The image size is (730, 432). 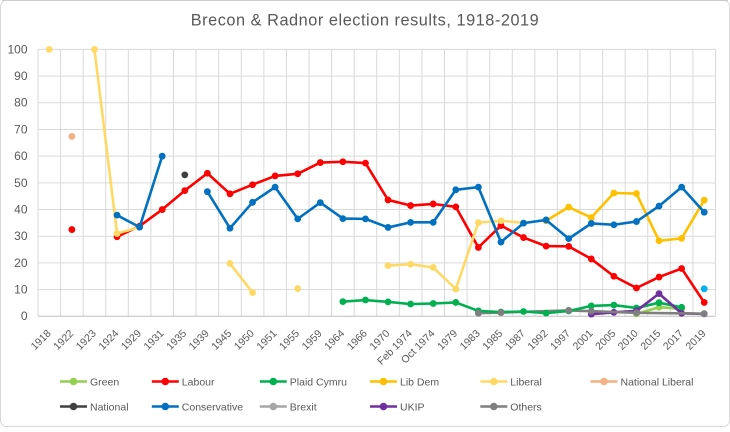 What do you see at coordinates (21, 209) in the screenshot?
I see `svg-text: 40` at bounding box center [21, 209].